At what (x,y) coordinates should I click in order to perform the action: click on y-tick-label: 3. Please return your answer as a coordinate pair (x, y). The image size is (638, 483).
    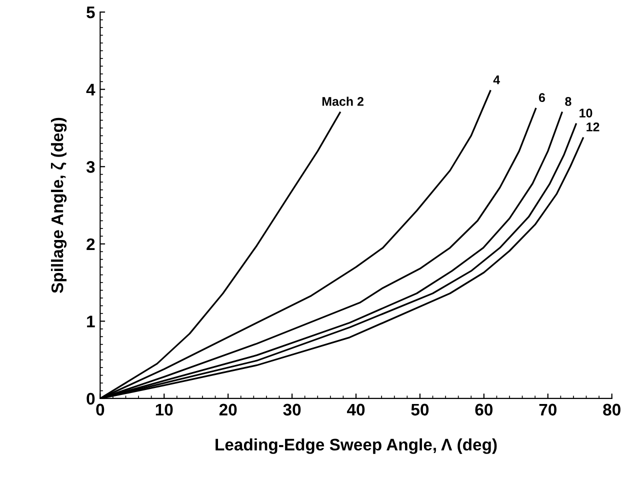
    Looking at the image, I should click on (90, 167).